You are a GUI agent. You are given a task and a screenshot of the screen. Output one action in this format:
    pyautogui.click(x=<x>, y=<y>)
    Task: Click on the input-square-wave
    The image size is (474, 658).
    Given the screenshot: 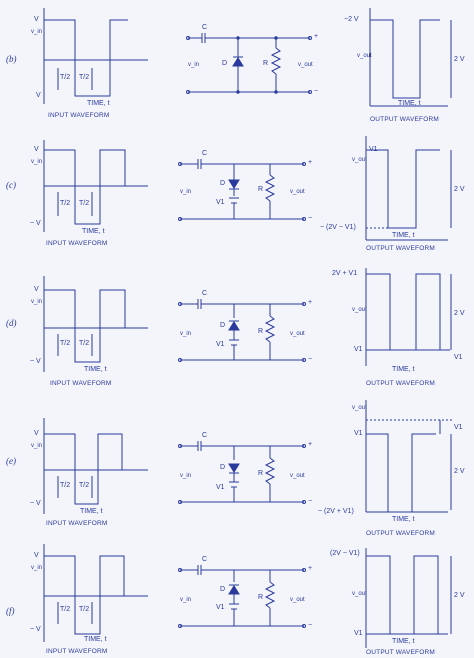 What is the action you would take?
    pyautogui.click(x=86, y=58)
    